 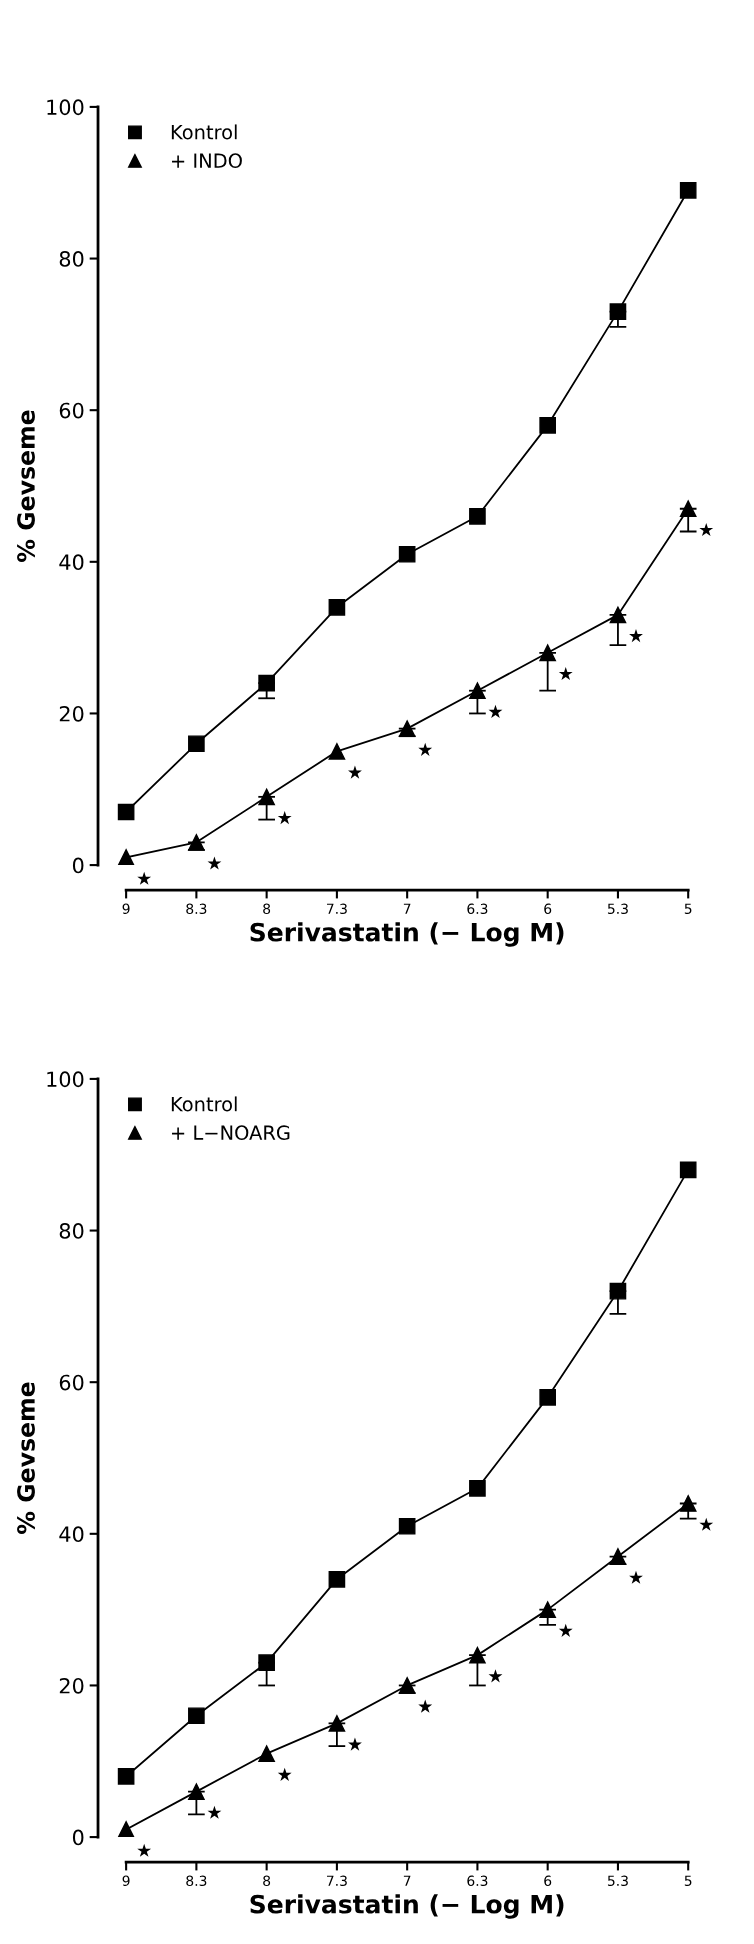 I want to click on legend-label: + INDO, so click(x=207, y=161).